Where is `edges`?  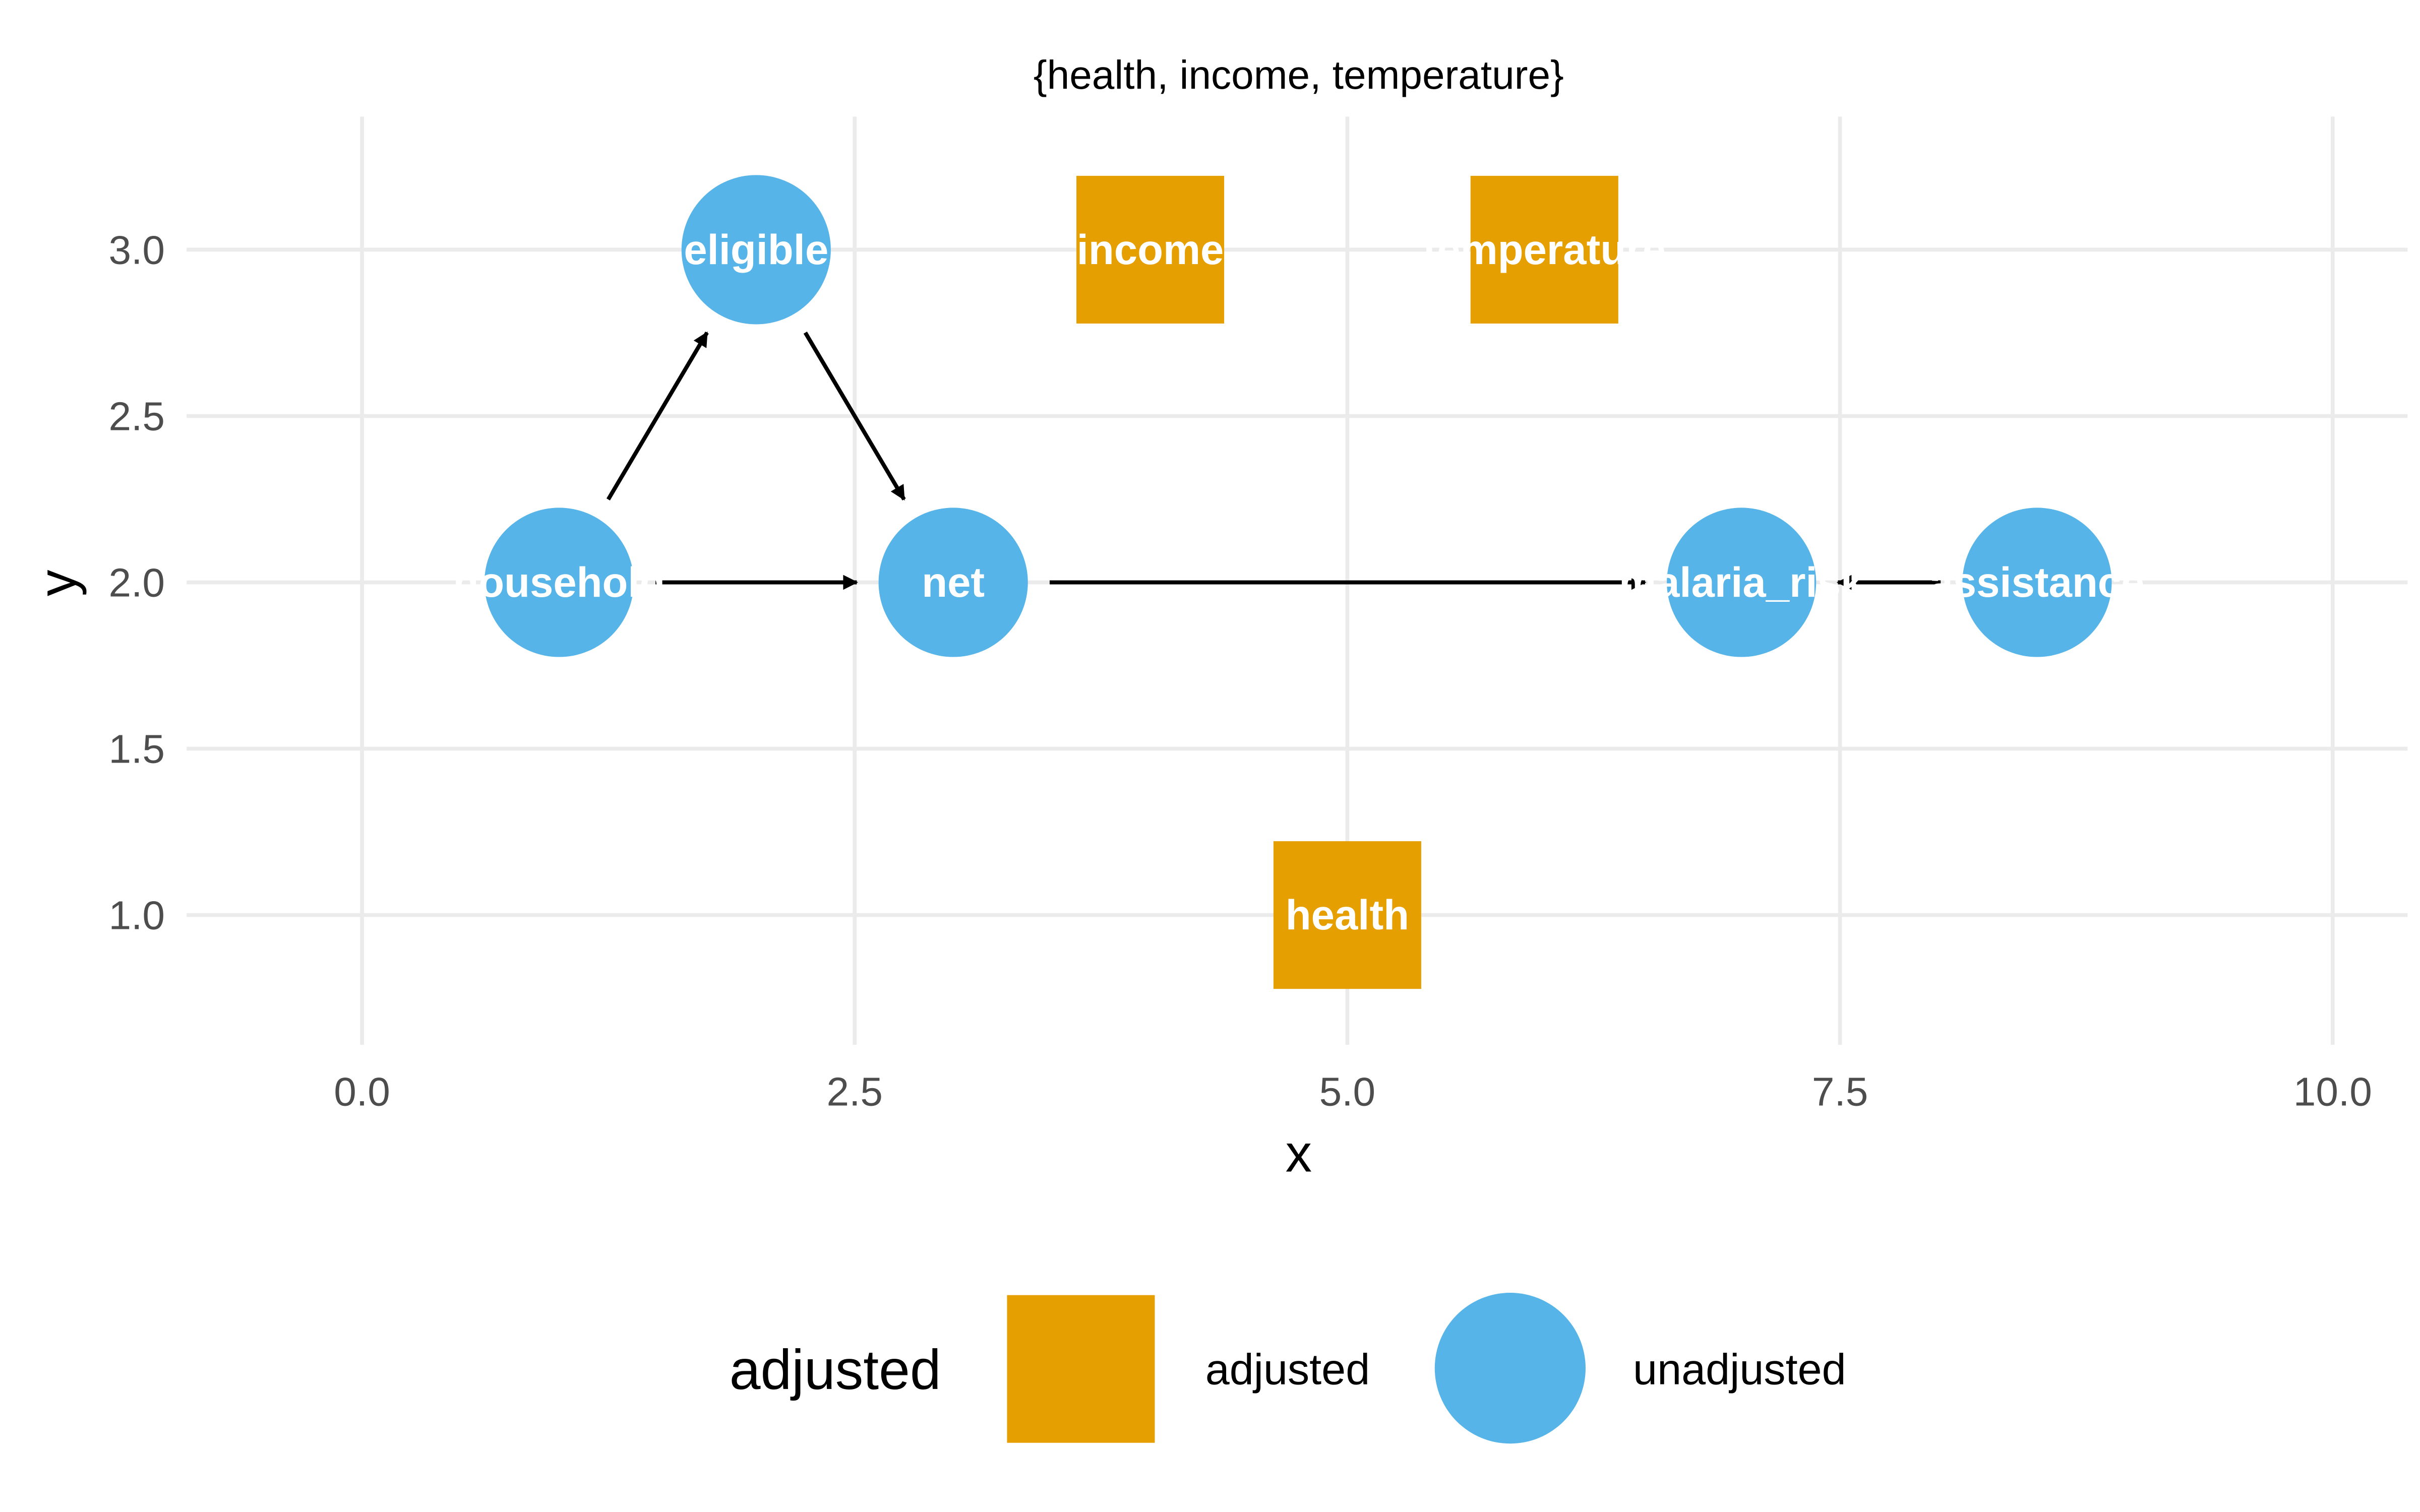 edges is located at coordinates (1273, 461).